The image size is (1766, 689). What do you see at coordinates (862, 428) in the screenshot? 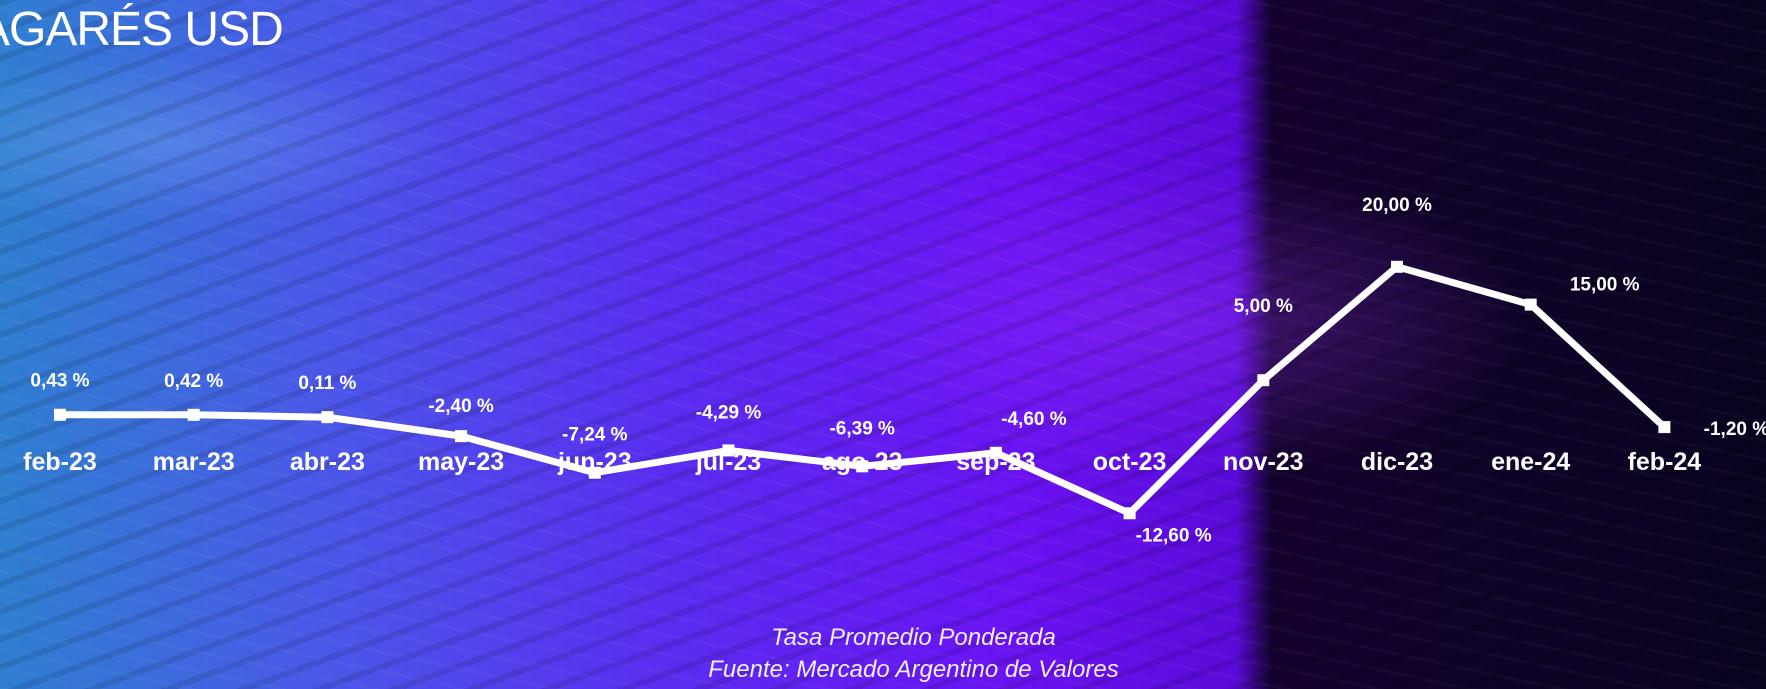
I see `data-label: -6,39 %` at bounding box center [862, 428].